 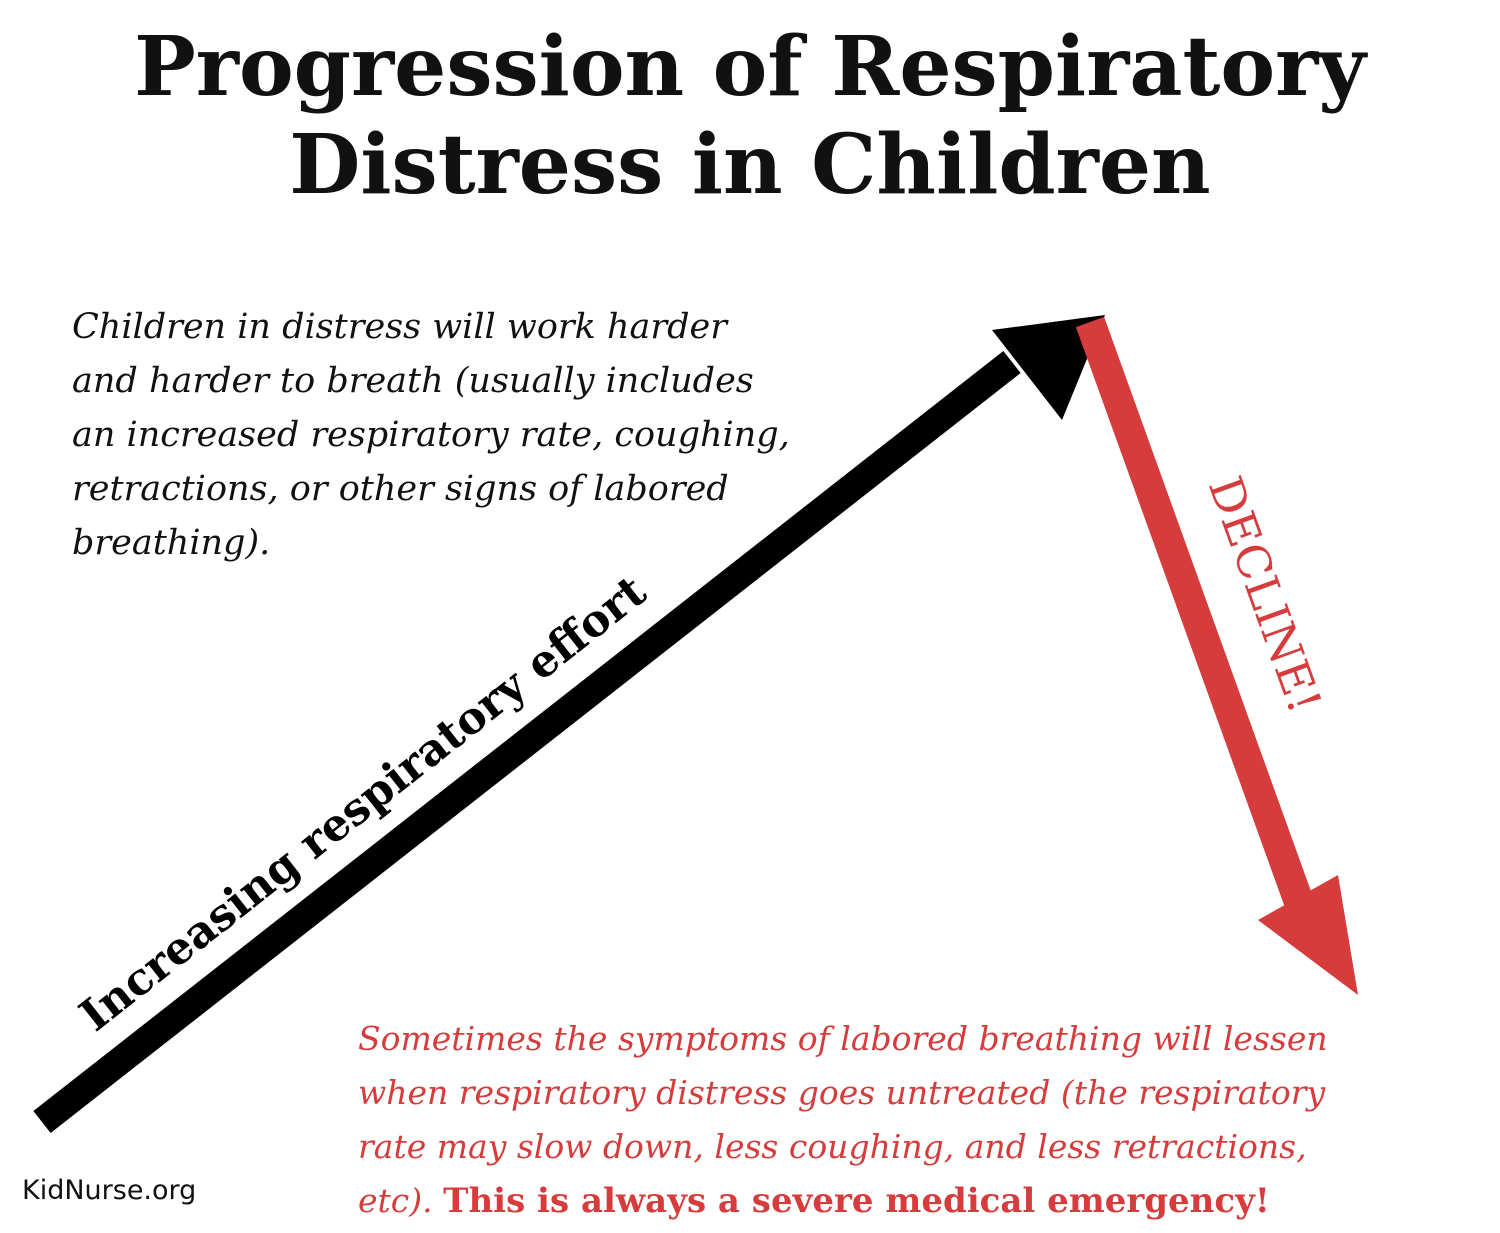 What do you see at coordinates (1308, 935) in the screenshot?
I see `decline-arrow-head` at bounding box center [1308, 935].